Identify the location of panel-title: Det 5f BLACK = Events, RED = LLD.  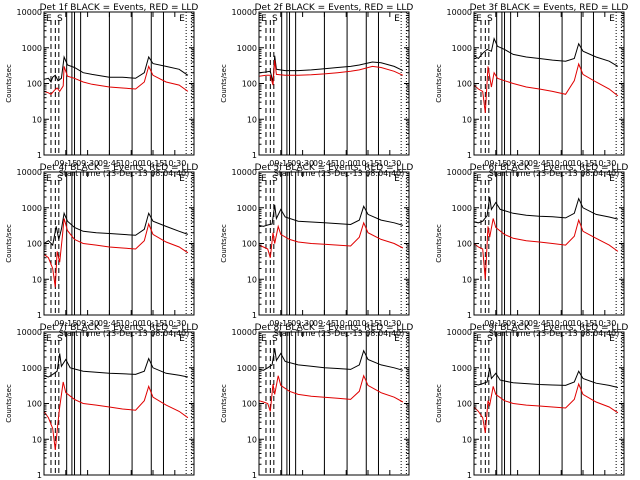
(334, 168).